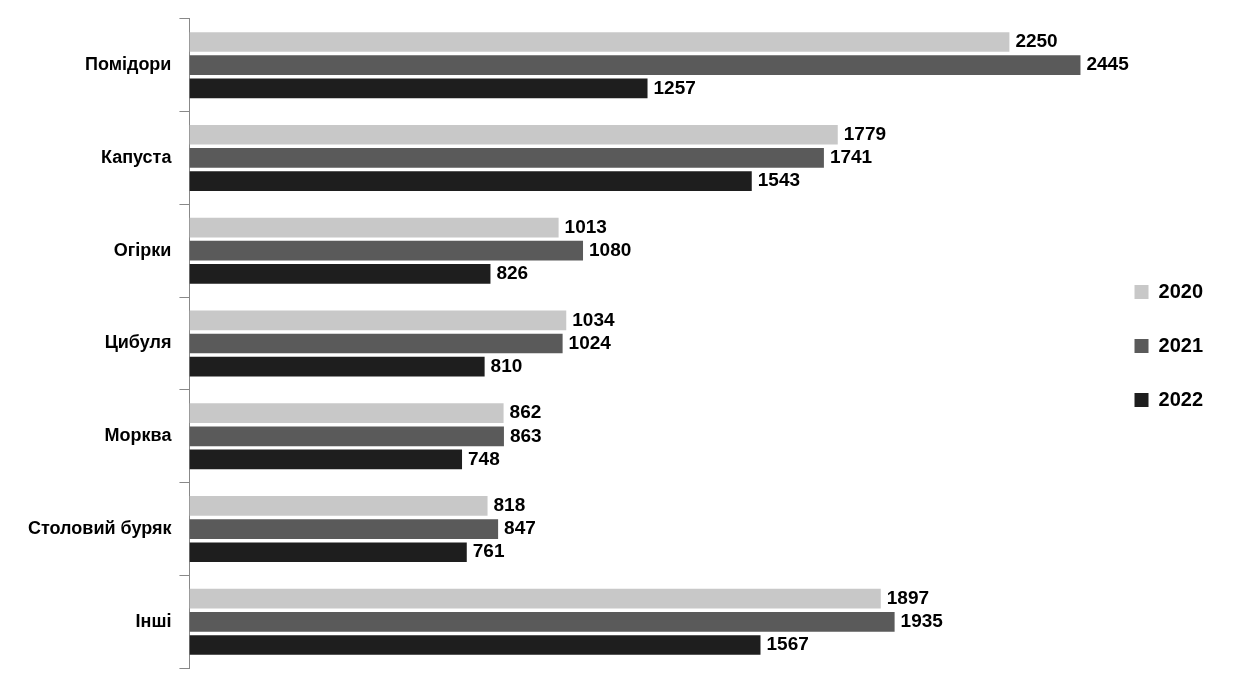  What do you see at coordinates (1181, 344) in the screenshot?
I see `legend-label: 2021` at bounding box center [1181, 344].